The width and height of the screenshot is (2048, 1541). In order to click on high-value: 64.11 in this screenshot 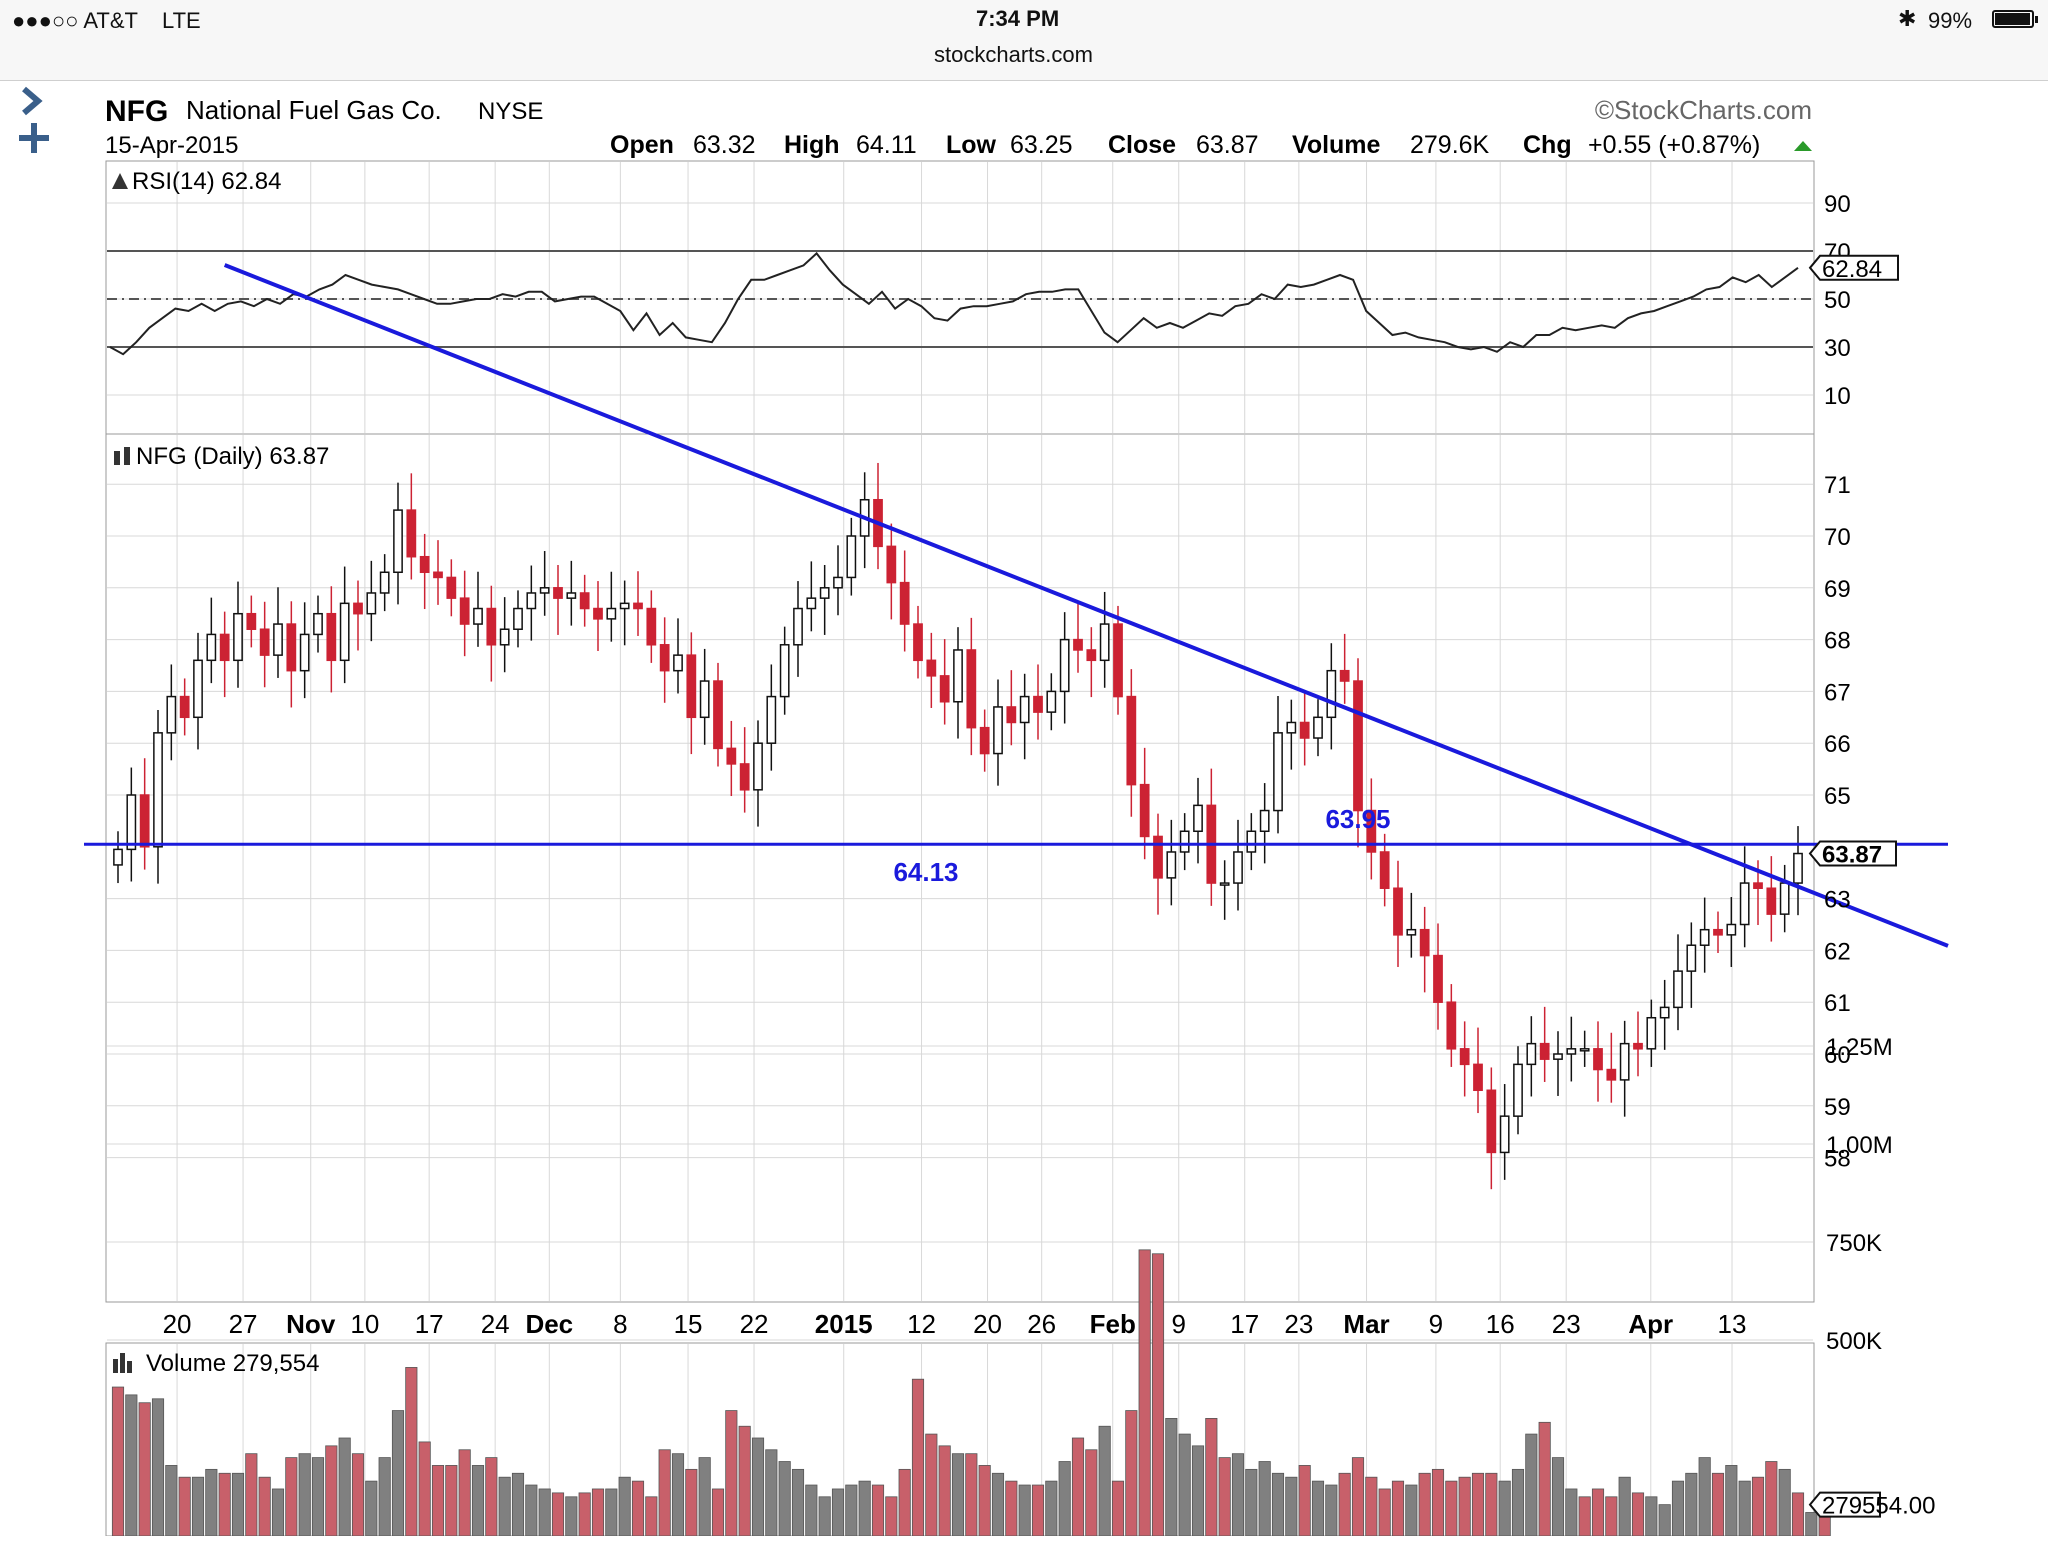, I will do `click(886, 145)`.